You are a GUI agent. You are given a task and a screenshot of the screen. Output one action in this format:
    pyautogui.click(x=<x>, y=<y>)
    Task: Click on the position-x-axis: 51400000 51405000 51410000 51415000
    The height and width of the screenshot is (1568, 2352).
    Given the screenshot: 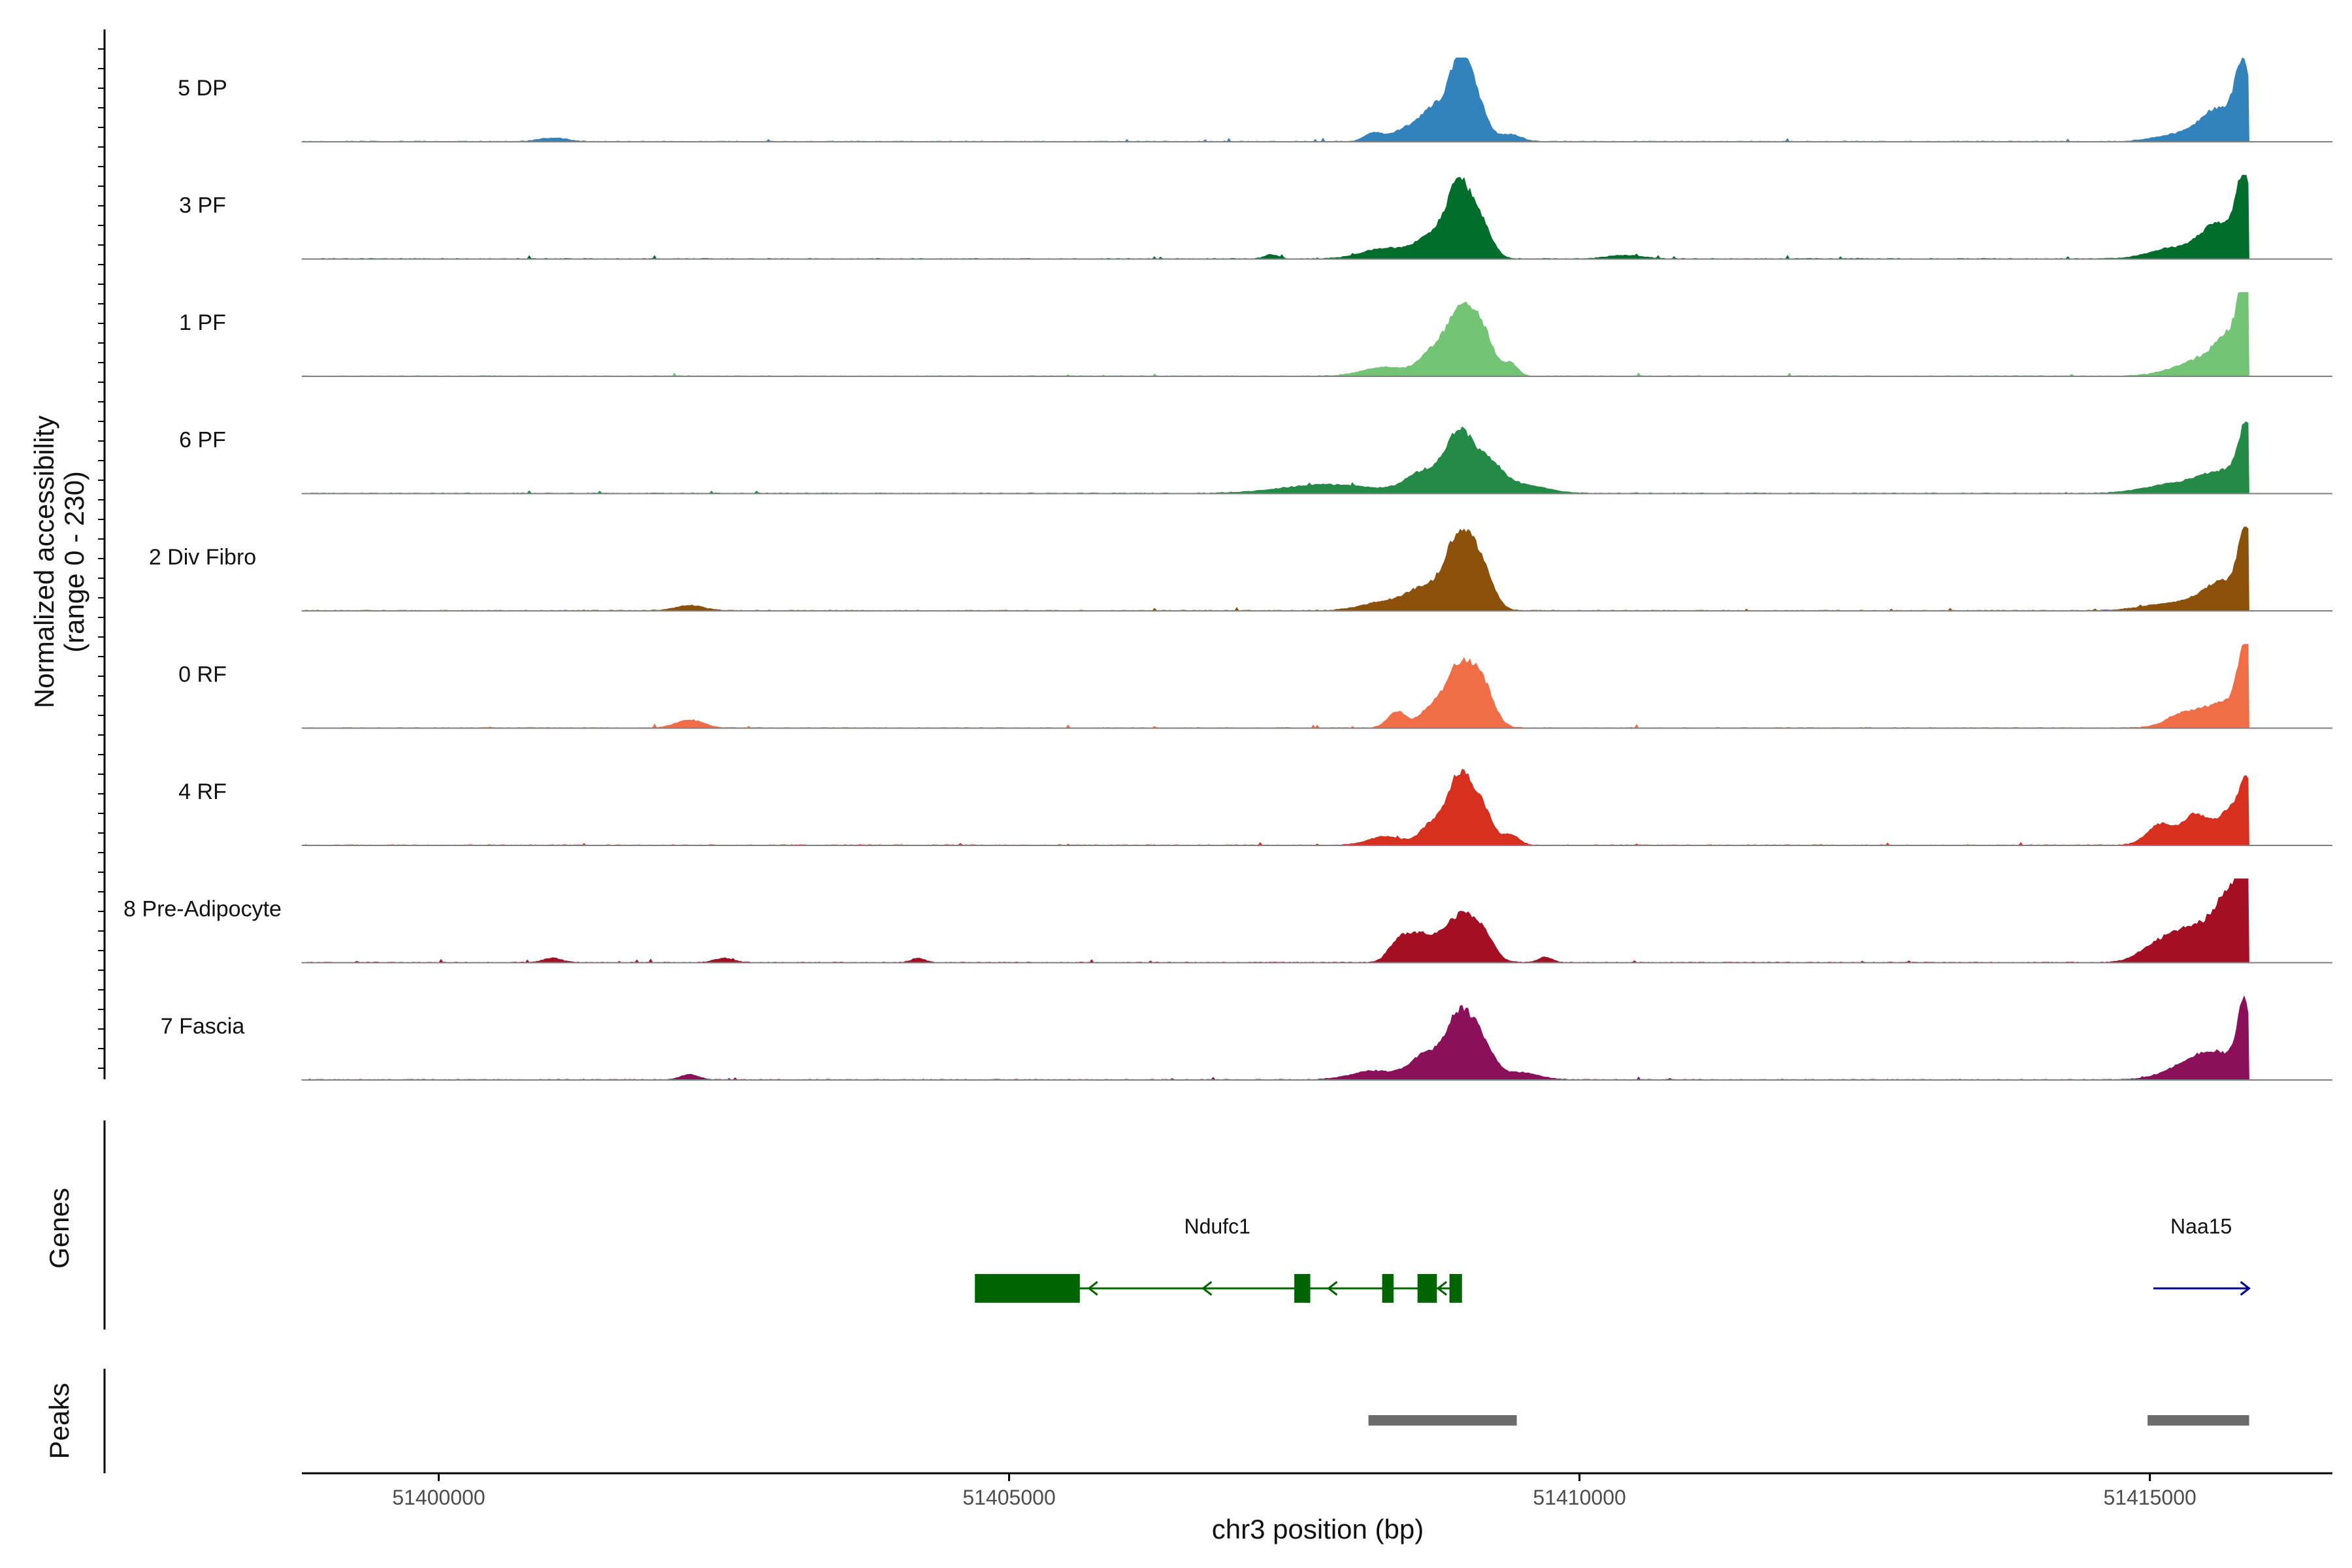 What is the action you would take?
    pyautogui.click(x=1317, y=1490)
    